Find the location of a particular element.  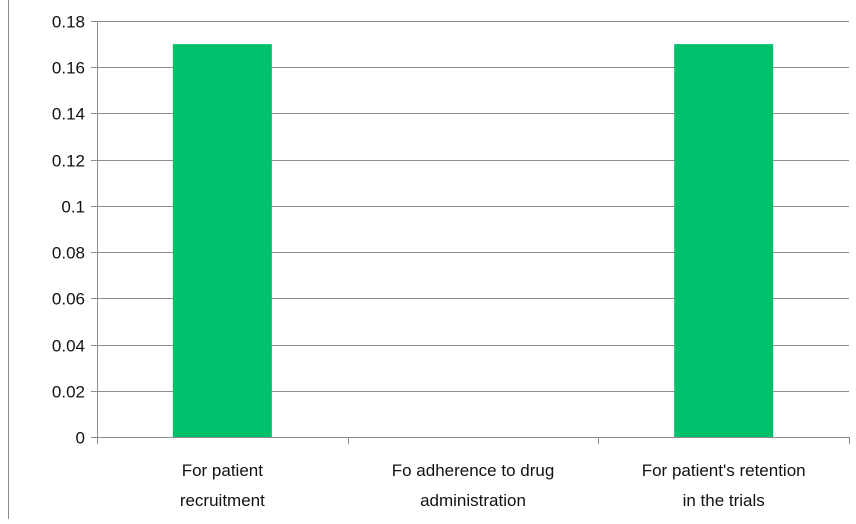

x-category-label: recruitment is located at coordinates (222, 500).